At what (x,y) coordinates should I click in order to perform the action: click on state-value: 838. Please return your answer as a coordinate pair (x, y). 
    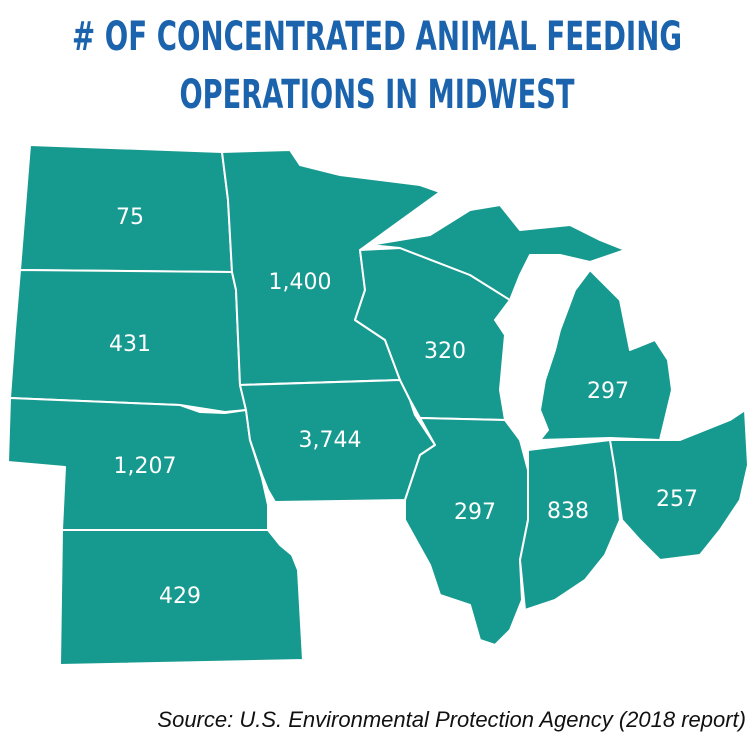
    Looking at the image, I should click on (568, 511).